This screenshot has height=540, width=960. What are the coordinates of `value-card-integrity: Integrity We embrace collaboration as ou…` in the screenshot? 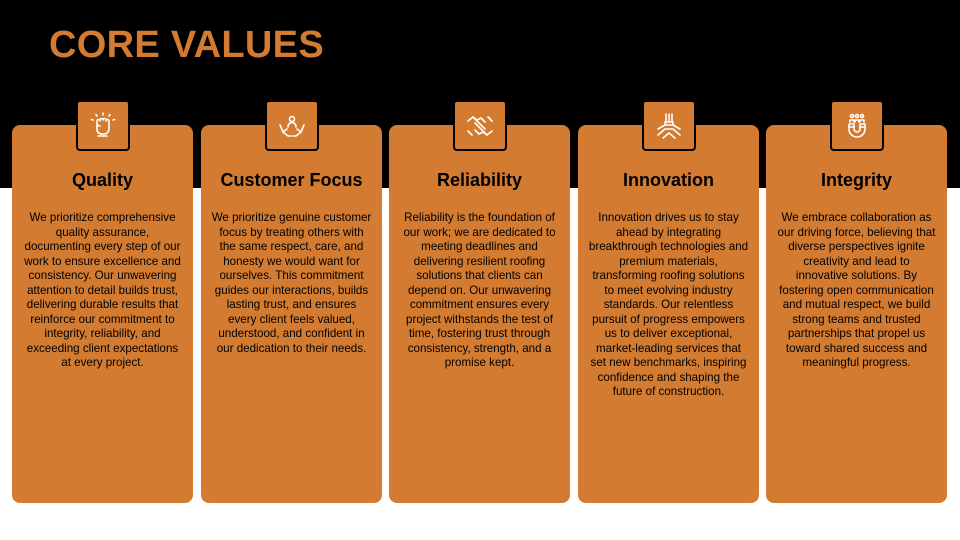 It's located at (856, 314).